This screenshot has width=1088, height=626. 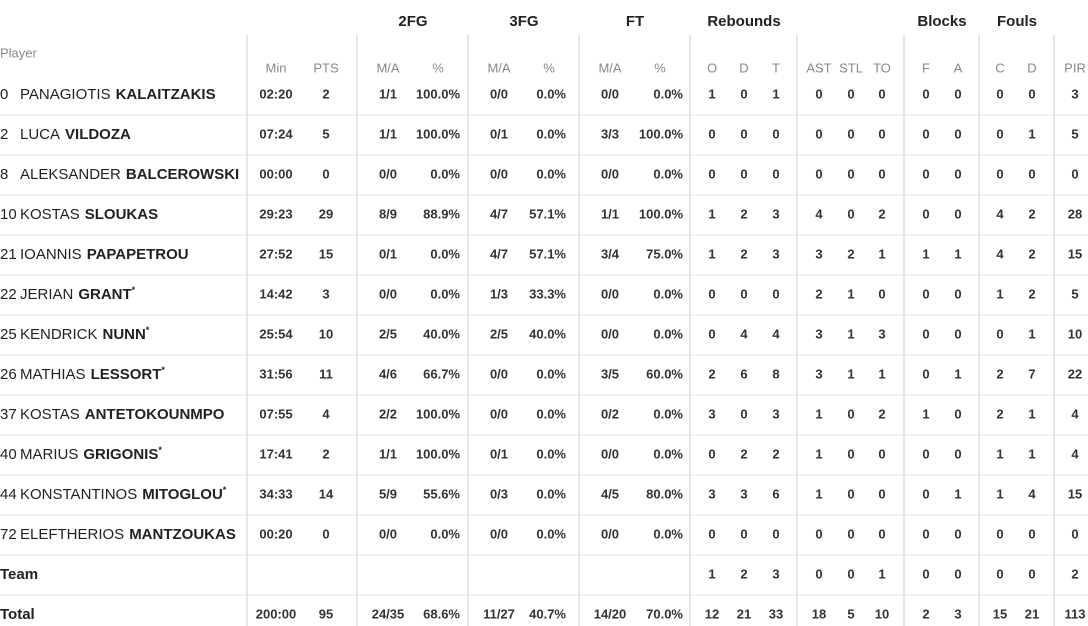 What do you see at coordinates (326, 67) in the screenshot?
I see `column-header: PTS` at bounding box center [326, 67].